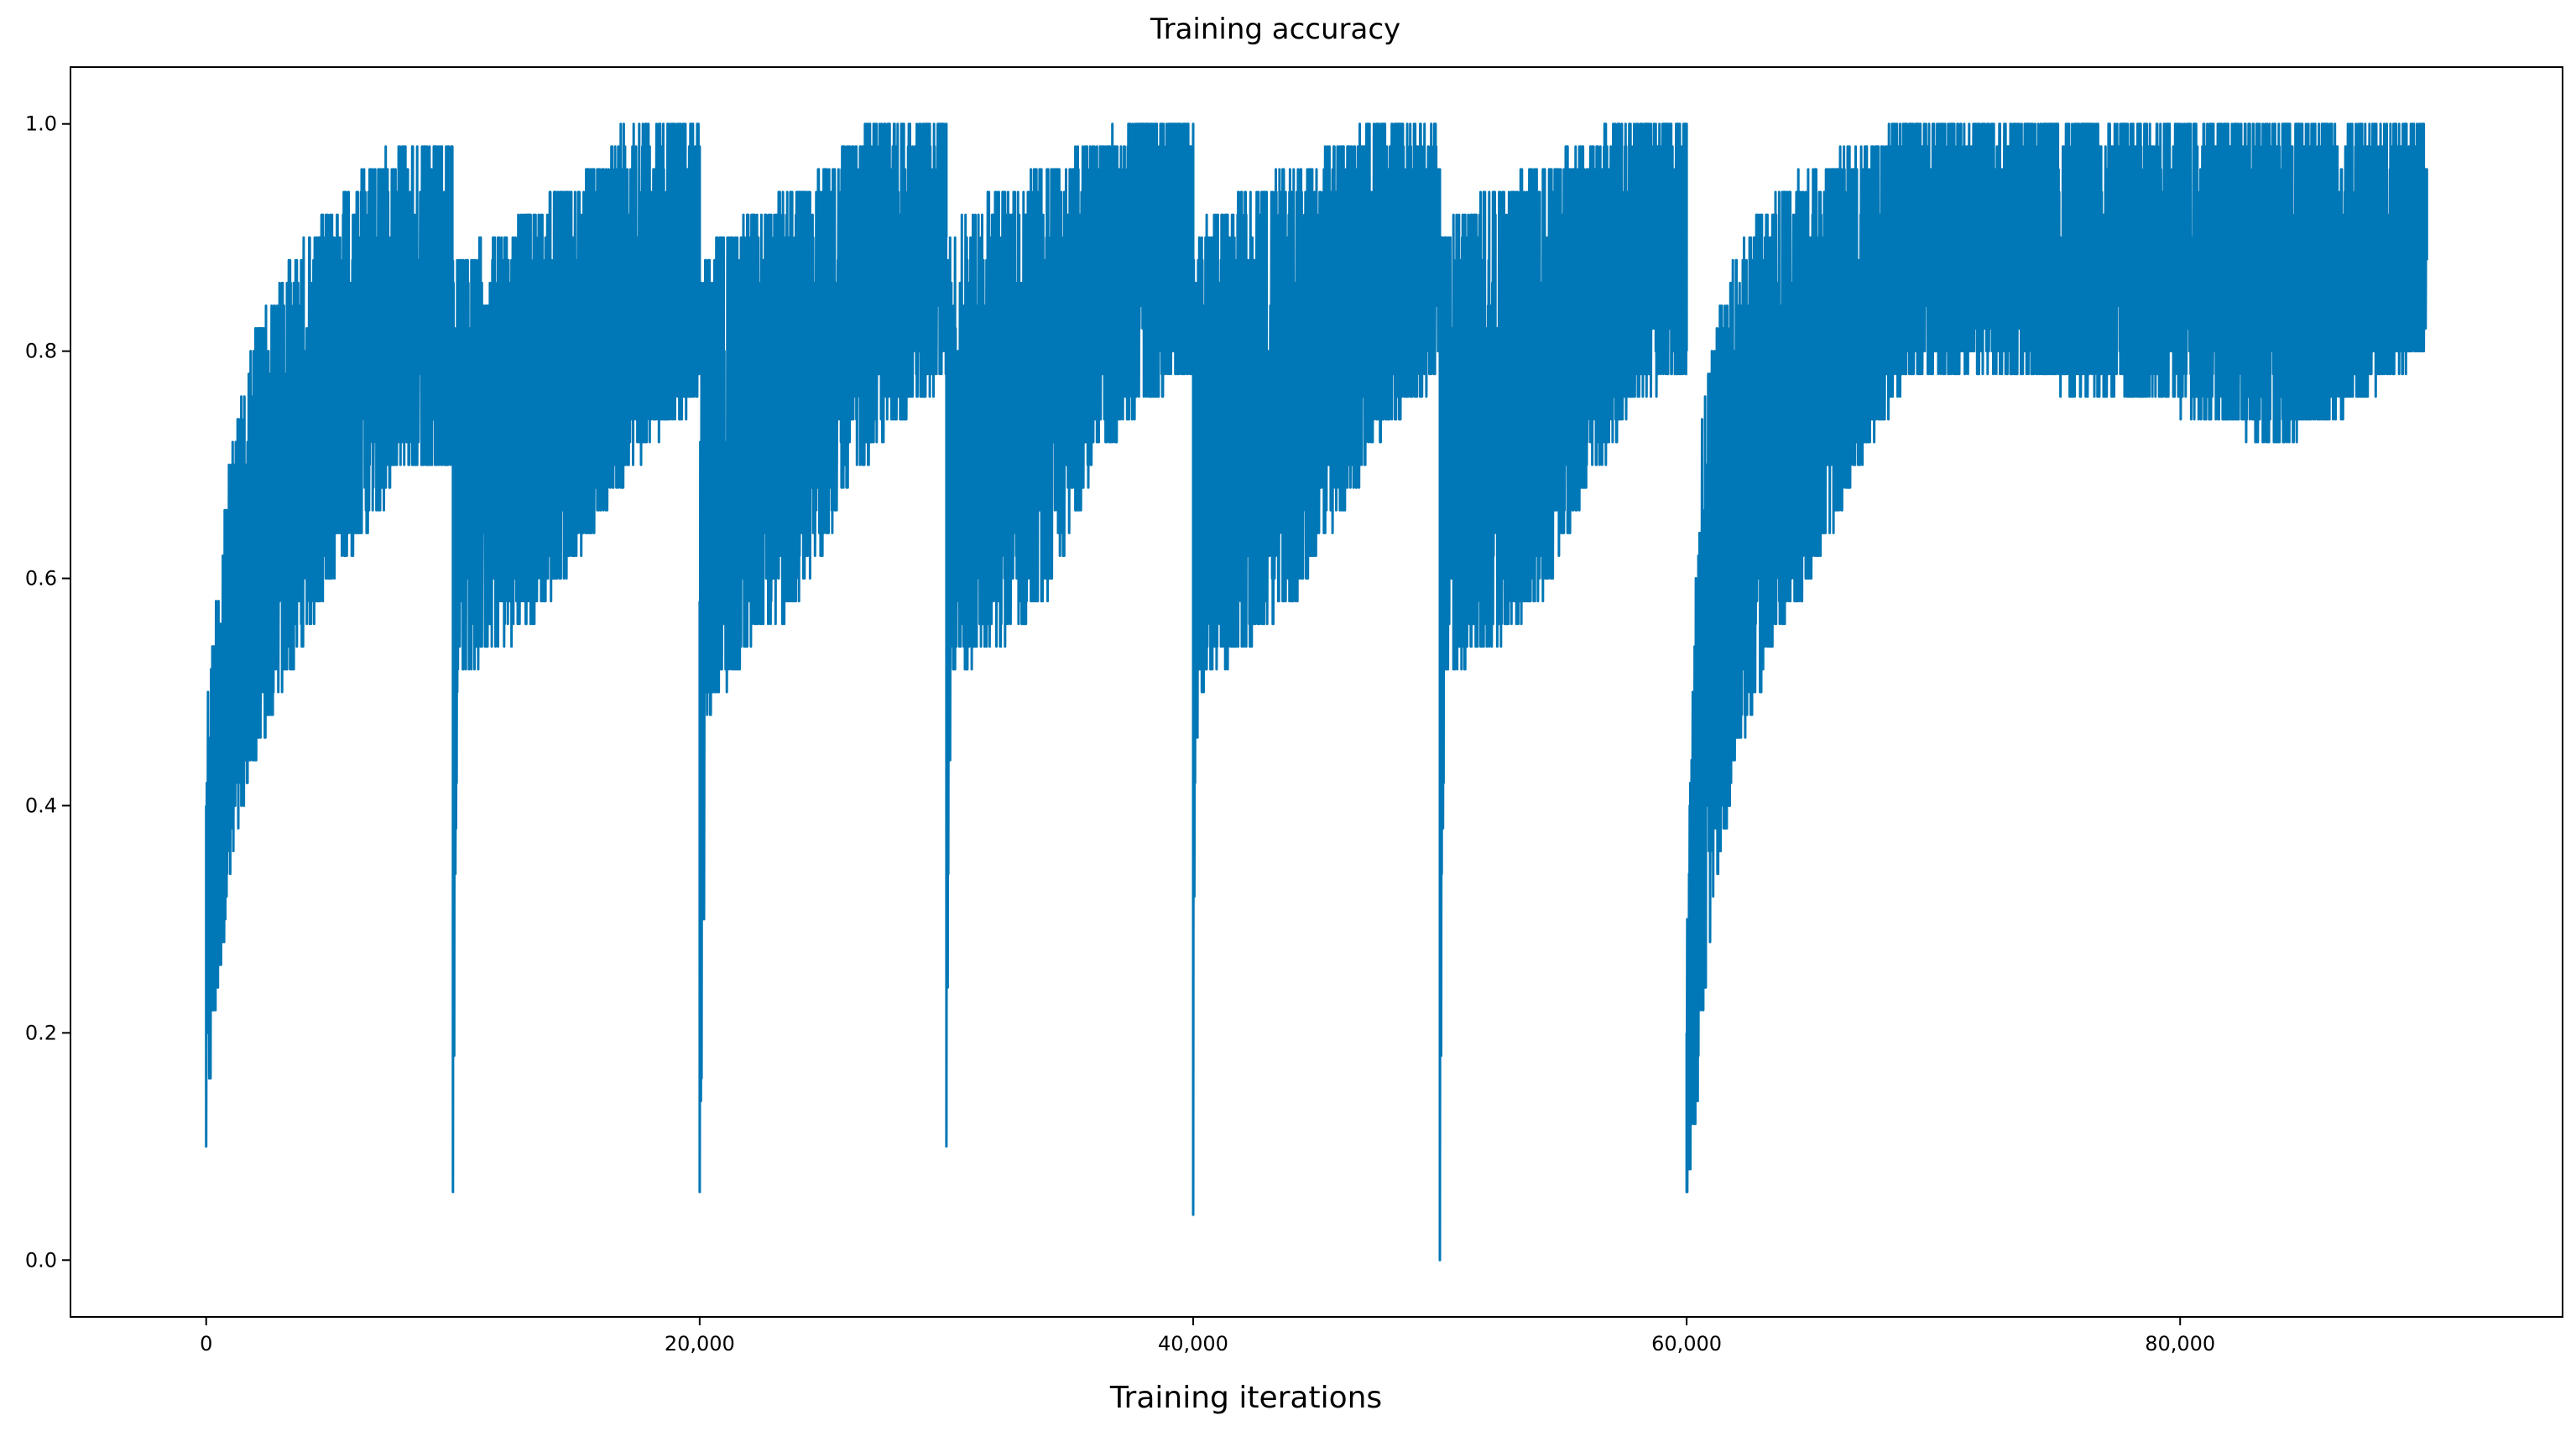  What do you see at coordinates (41, 1032) in the screenshot?
I see `y-tick-label: 0.2` at bounding box center [41, 1032].